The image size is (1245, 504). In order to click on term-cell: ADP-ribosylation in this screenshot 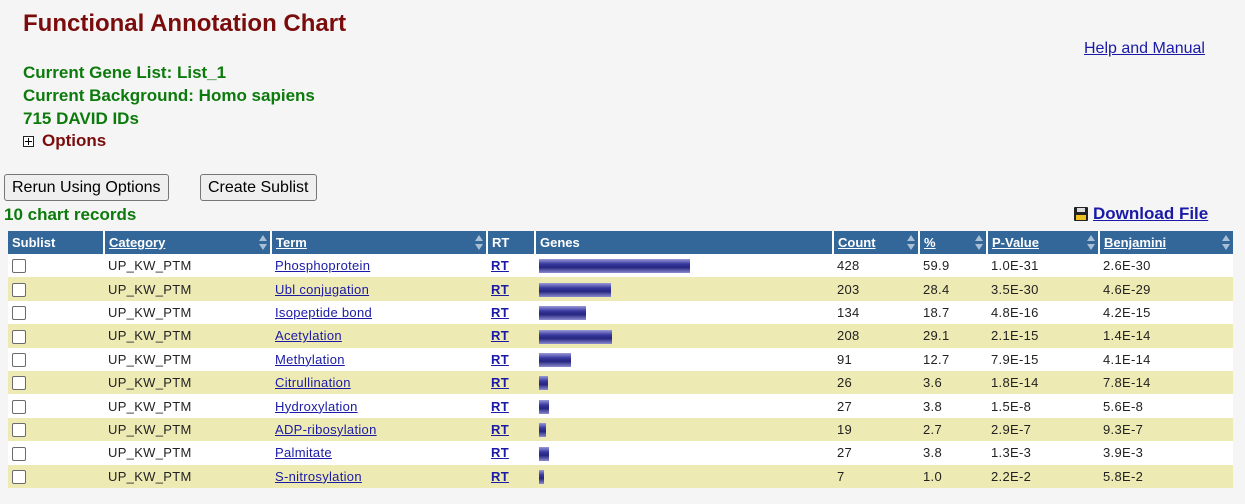, I will do `click(379, 429)`.